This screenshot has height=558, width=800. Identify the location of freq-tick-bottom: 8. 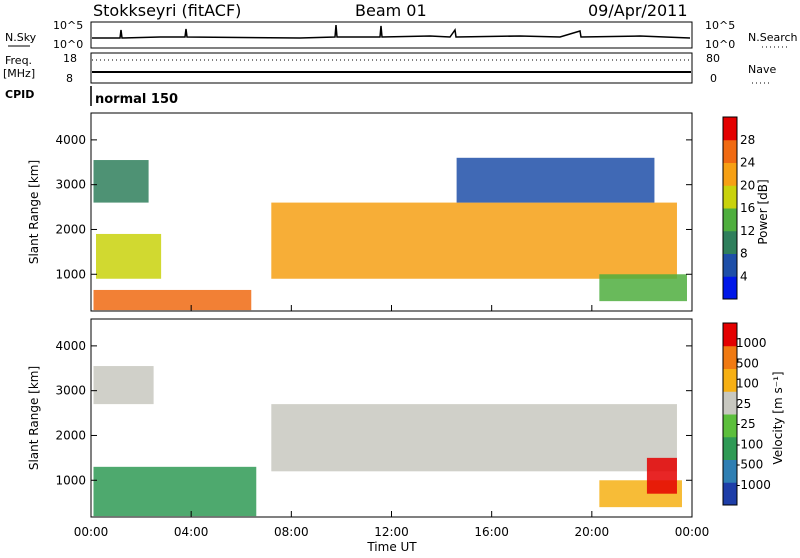
(69, 78).